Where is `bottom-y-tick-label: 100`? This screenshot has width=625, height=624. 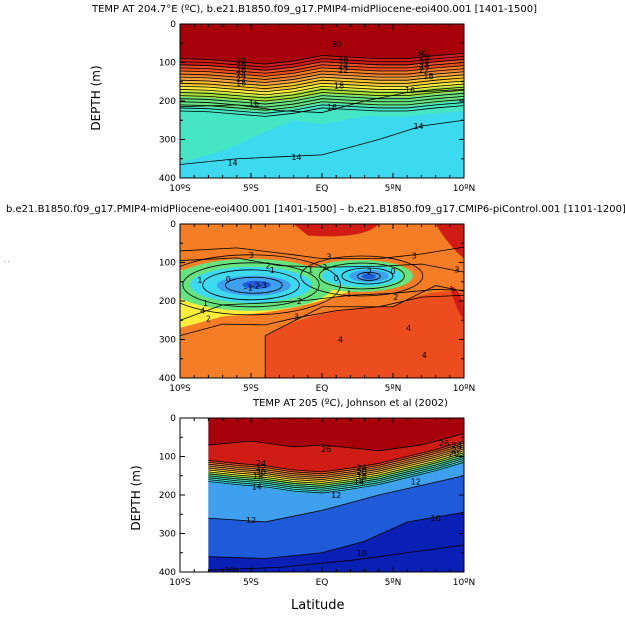 bottom-y-tick-label: 100 is located at coordinates (167, 458).